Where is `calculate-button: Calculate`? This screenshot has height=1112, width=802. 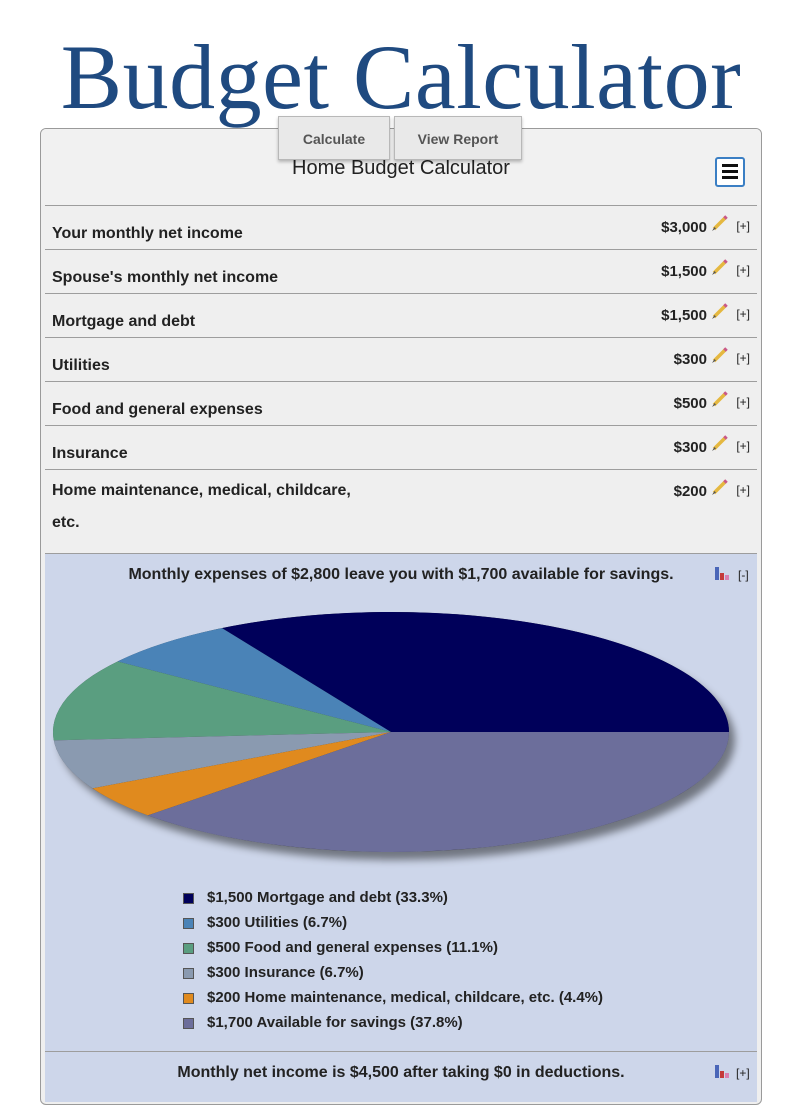
calculate-button: Calculate is located at coordinates (334, 138).